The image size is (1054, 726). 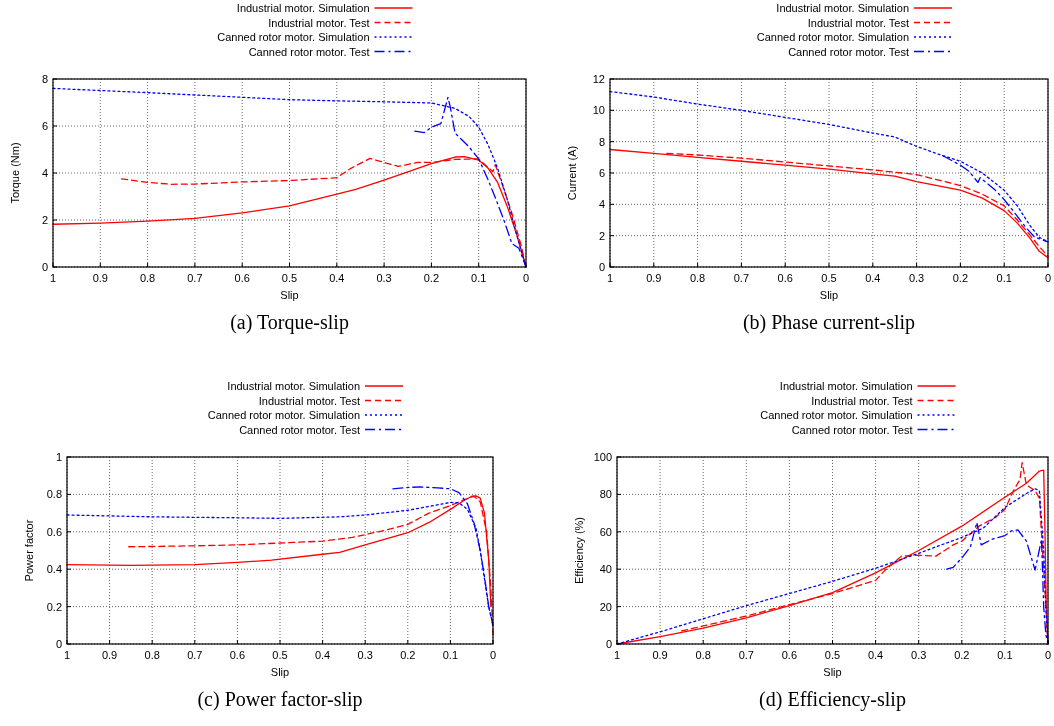 What do you see at coordinates (572, 173) in the screenshot?
I see `y-axis-title: Current (A)` at bounding box center [572, 173].